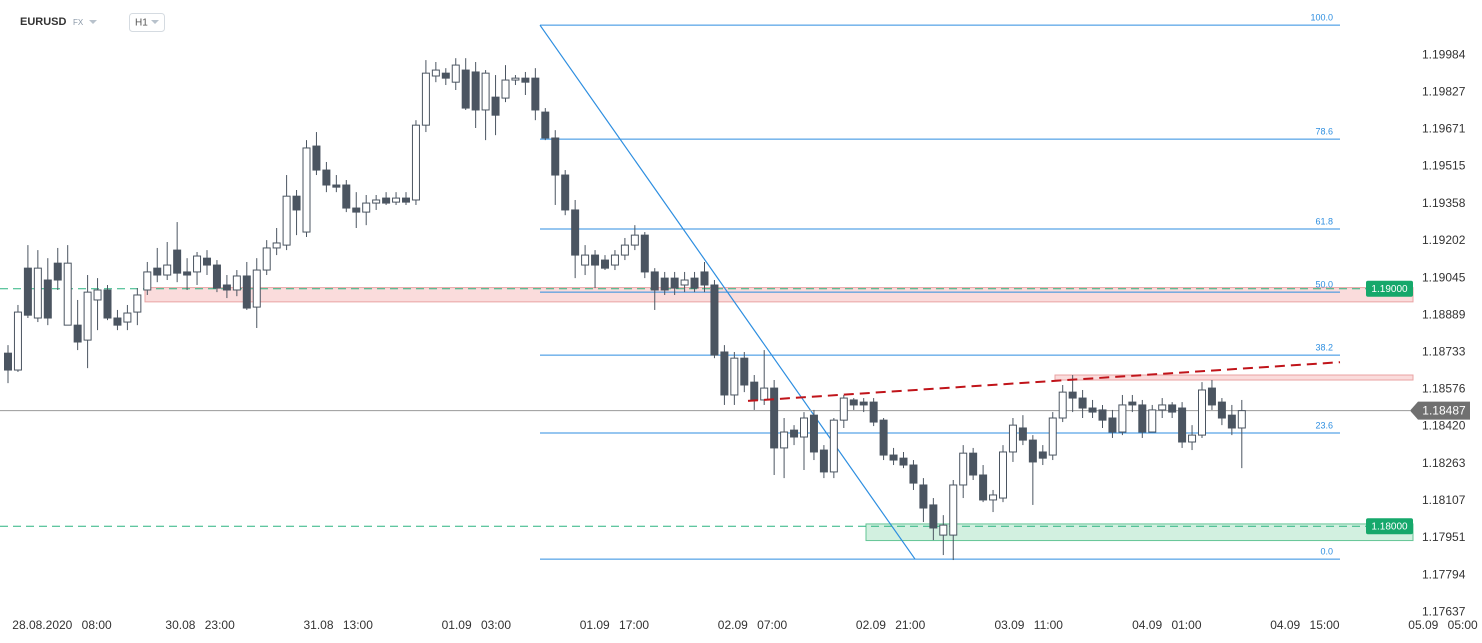 Image resolution: width=1482 pixels, height=643 pixels. Describe the element at coordinates (1444, 277) in the screenshot. I see `y-tick-label: 1.19045` at that location.